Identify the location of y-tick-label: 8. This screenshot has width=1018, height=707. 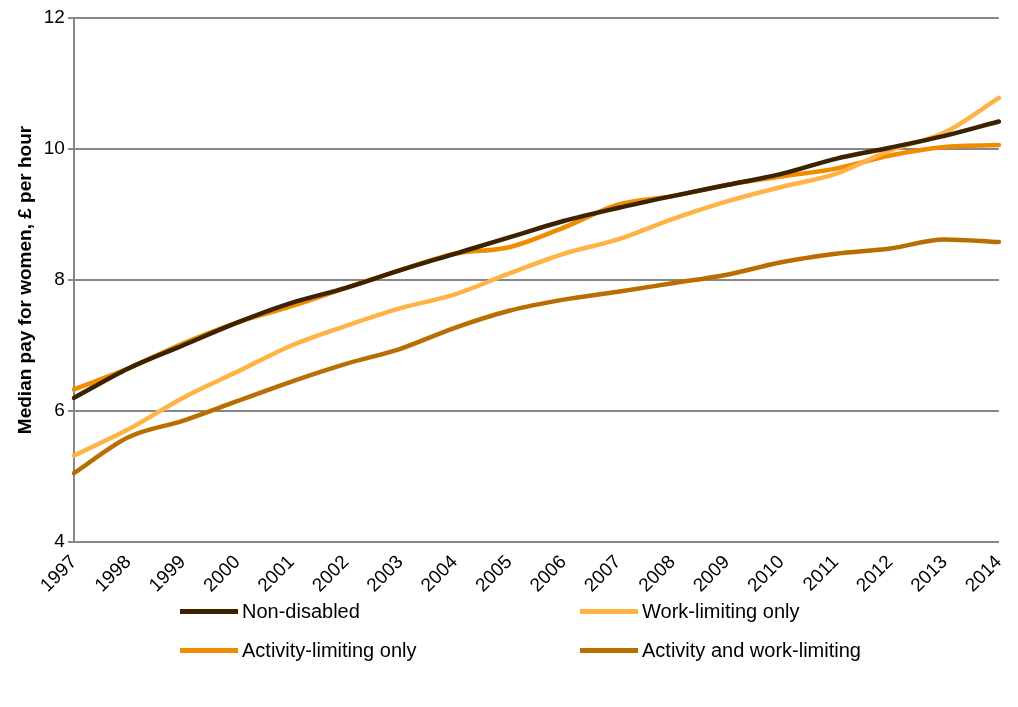
(59, 279).